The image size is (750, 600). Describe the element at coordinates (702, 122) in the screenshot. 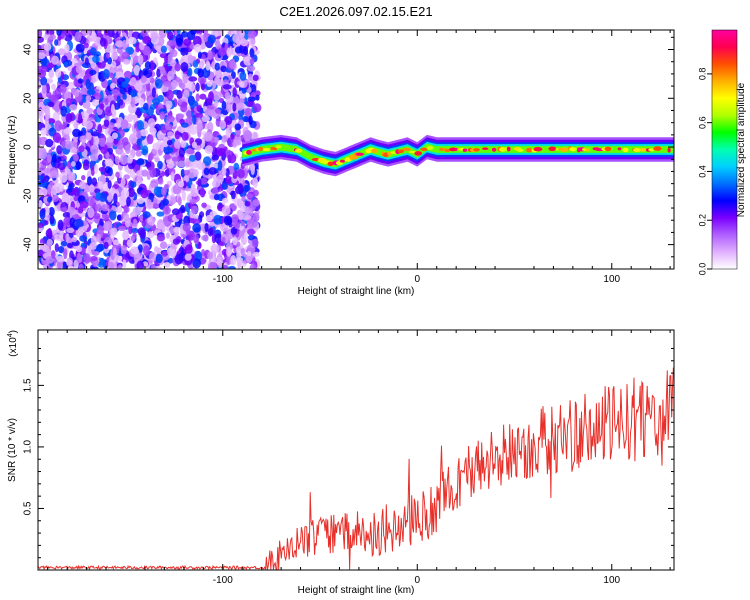

I see `colorbar-tick-label: 0.6` at that location.